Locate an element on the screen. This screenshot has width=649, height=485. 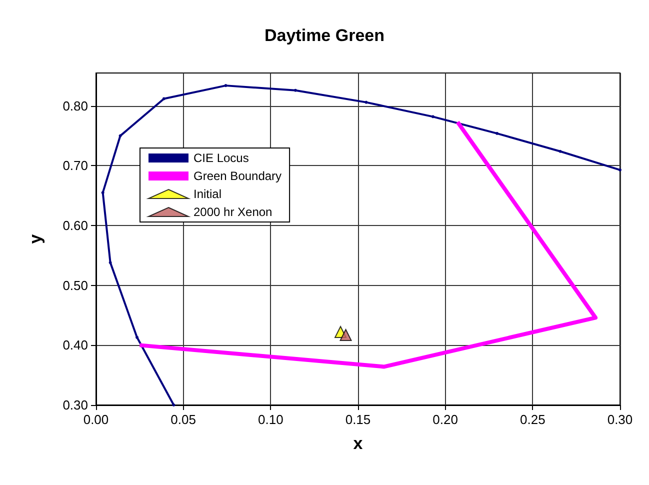
y-tick-label: 0.40 is located at coordinates (75, 345).